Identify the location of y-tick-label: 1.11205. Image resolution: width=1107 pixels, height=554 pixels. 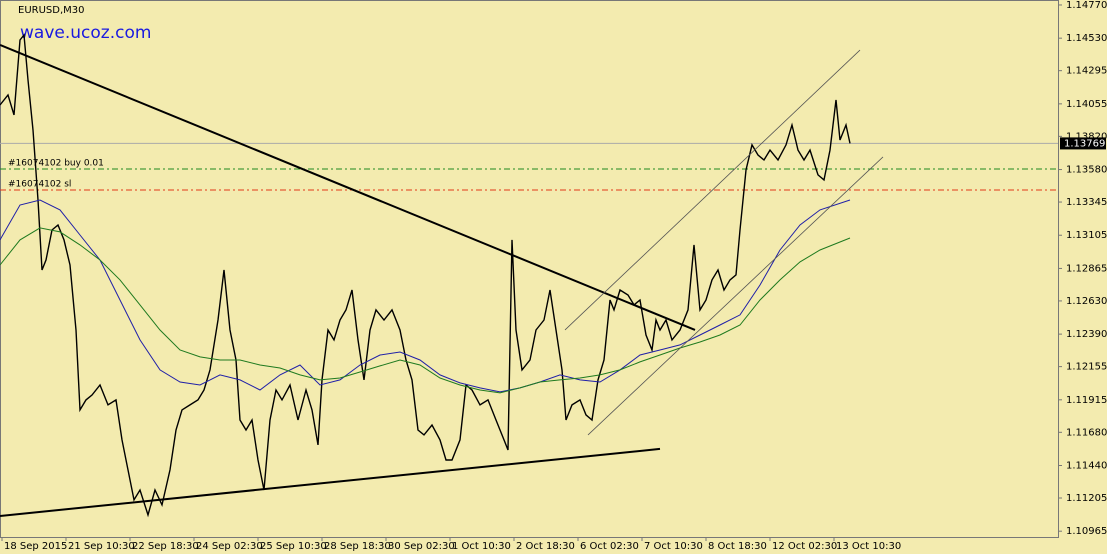
(1086, 498).